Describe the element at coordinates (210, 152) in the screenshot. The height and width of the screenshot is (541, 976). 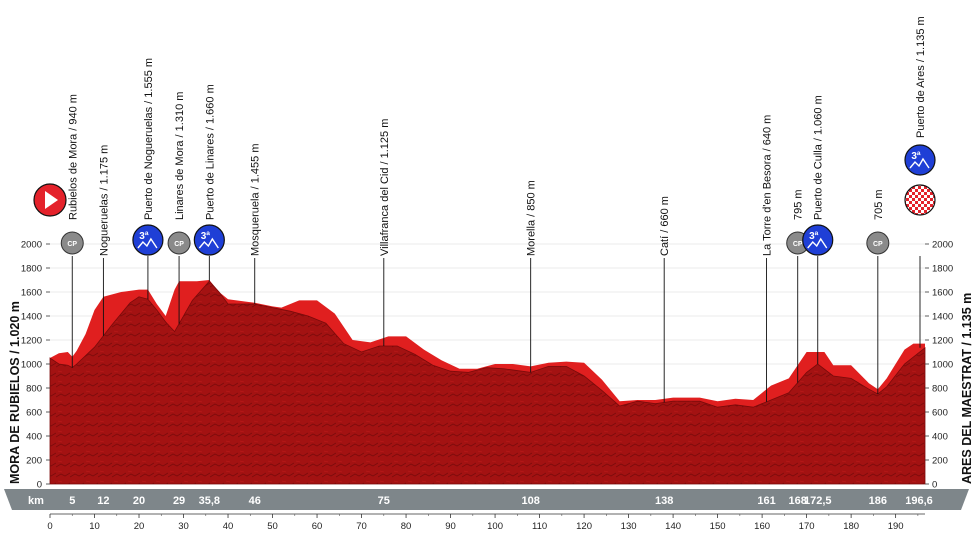
I see `waypoint-label: Puerto de Linares / 1.660 m` at that location.